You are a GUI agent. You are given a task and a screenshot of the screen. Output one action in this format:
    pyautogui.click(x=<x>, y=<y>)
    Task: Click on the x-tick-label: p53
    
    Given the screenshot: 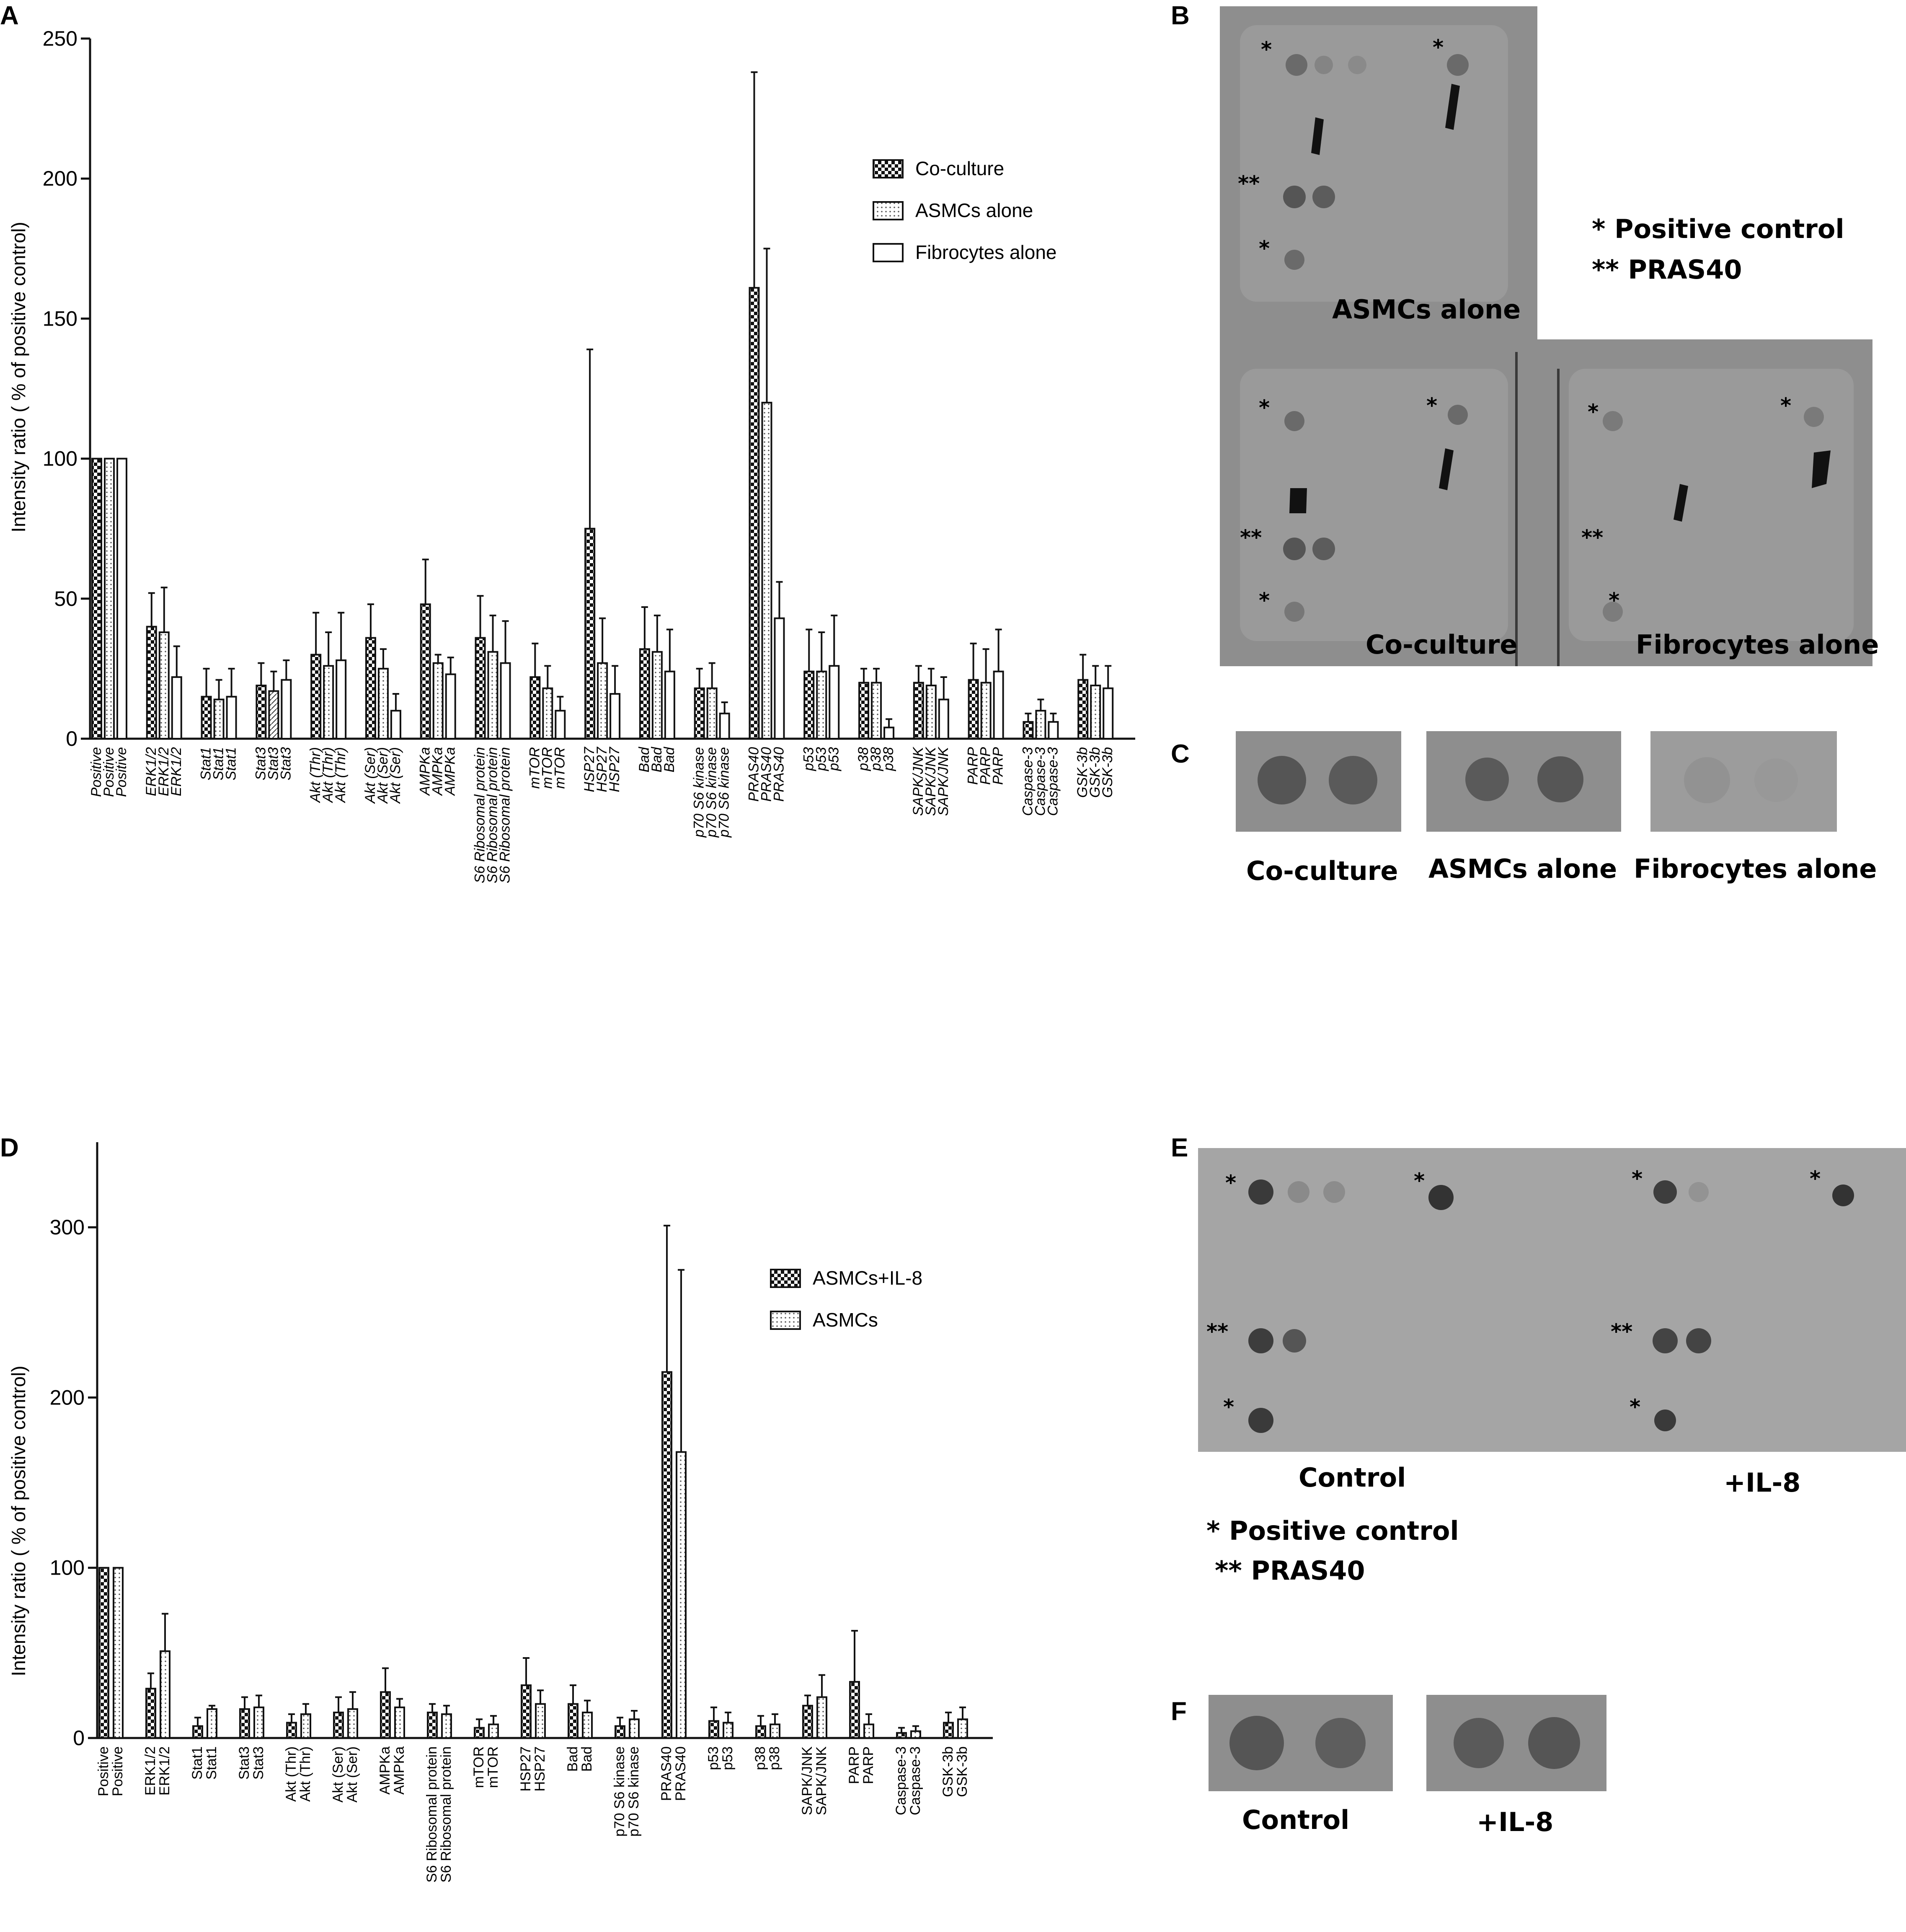 What is the action you would take?
    pyautogui.click(x=821, y=759)
    